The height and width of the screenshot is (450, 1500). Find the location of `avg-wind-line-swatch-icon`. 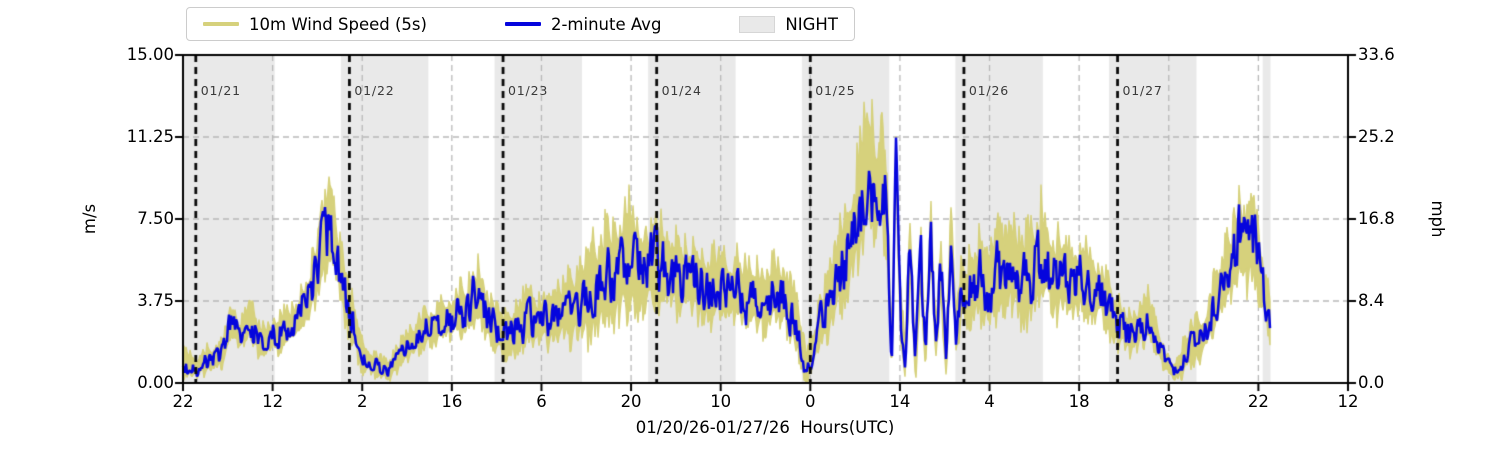

avg-wind-line-swatch-icon is located at coordinates (522, 24).